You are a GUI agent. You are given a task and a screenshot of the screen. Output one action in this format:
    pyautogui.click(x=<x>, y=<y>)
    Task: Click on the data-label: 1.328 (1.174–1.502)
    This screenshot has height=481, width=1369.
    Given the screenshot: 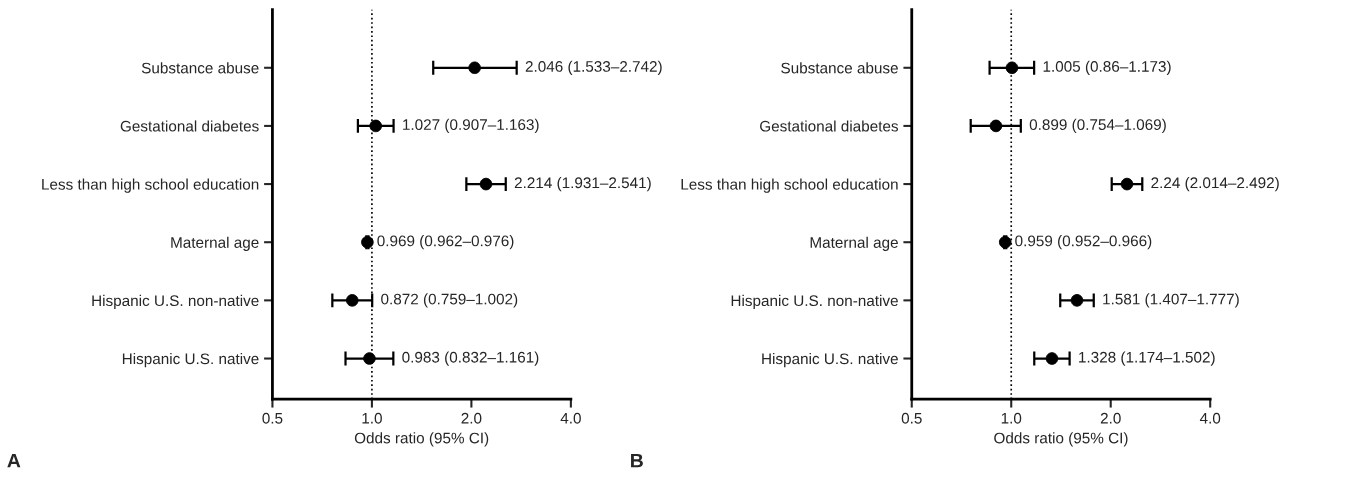 What is the action you would take?
    pyautogui.click(x=1147, y=358)
    